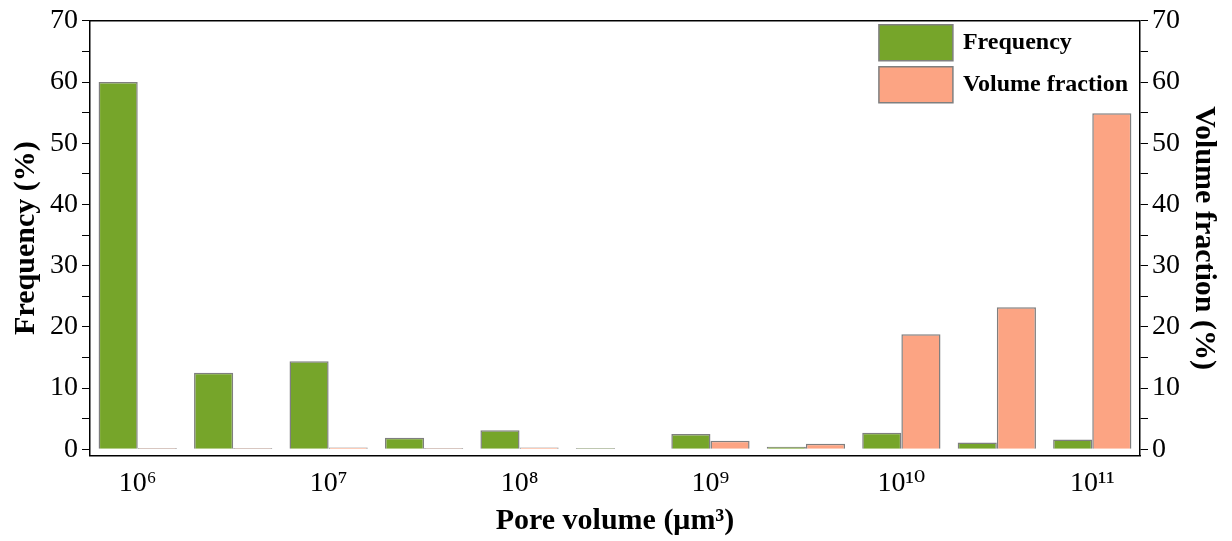 This screenshot has width=1232, height=541. I want to click on y-tick-label: 30, so click(64, 263).